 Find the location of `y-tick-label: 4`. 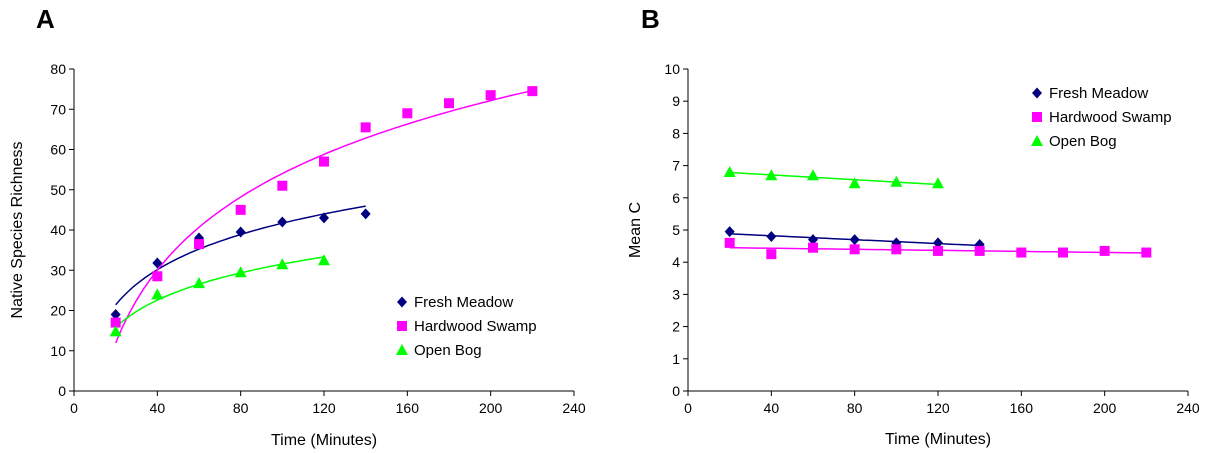

y-tick-label: 4 is located at coordinates (676, 262).